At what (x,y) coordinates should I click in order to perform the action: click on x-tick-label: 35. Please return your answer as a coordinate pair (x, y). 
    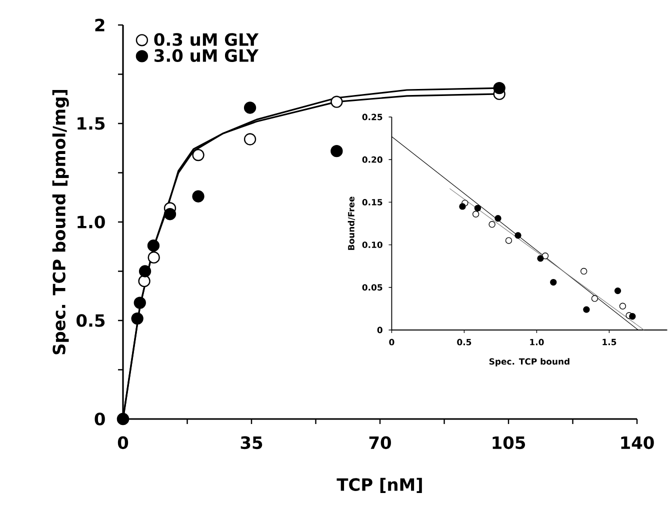
    Looking at the image, I should click on (251, 443).